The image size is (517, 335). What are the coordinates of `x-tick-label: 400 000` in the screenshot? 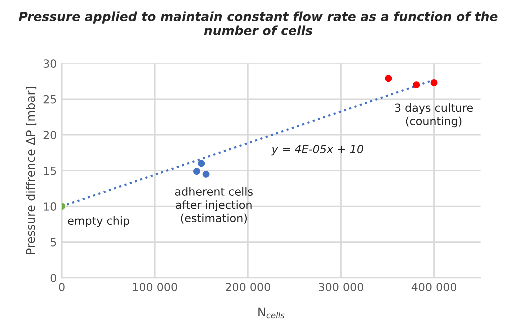 It's located at (434, 287).